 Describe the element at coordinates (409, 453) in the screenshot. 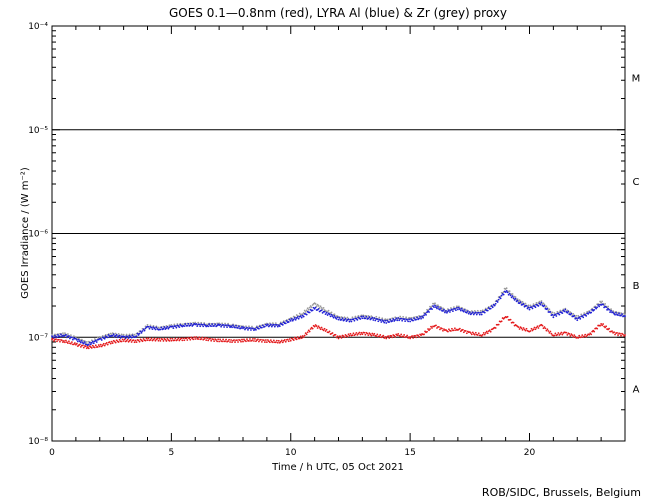

I see `x-tick-label: 15` at that location.